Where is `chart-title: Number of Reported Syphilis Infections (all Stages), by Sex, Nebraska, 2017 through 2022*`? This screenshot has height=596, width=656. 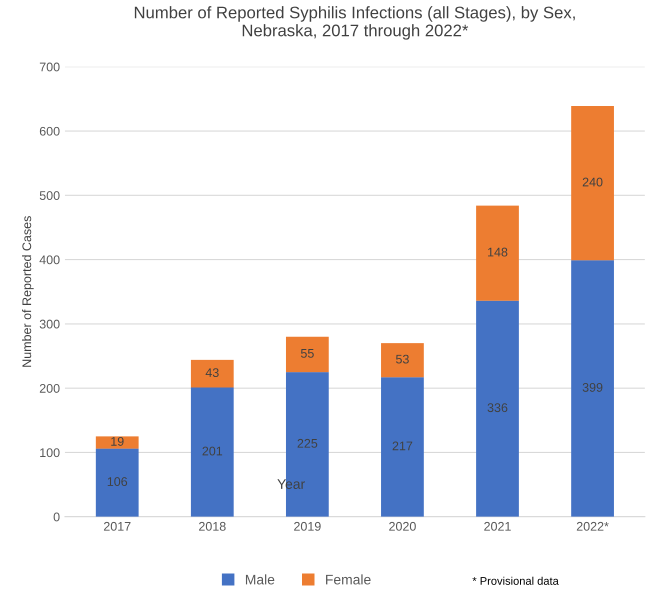 chart-title: Number of Reported Syphilis Infections (all Stages), by Sex, Nebraska, 2017 through 2022* is located at coordinates (354, 23).